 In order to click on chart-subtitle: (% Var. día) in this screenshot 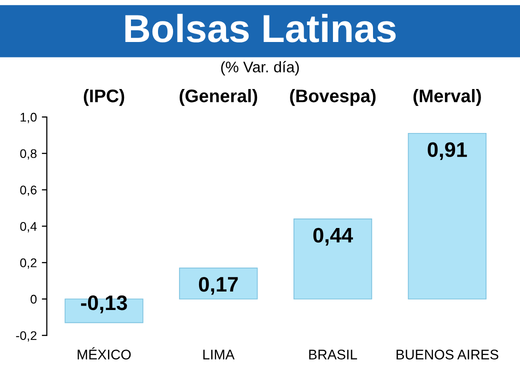, I will do `click(260, 68)`.